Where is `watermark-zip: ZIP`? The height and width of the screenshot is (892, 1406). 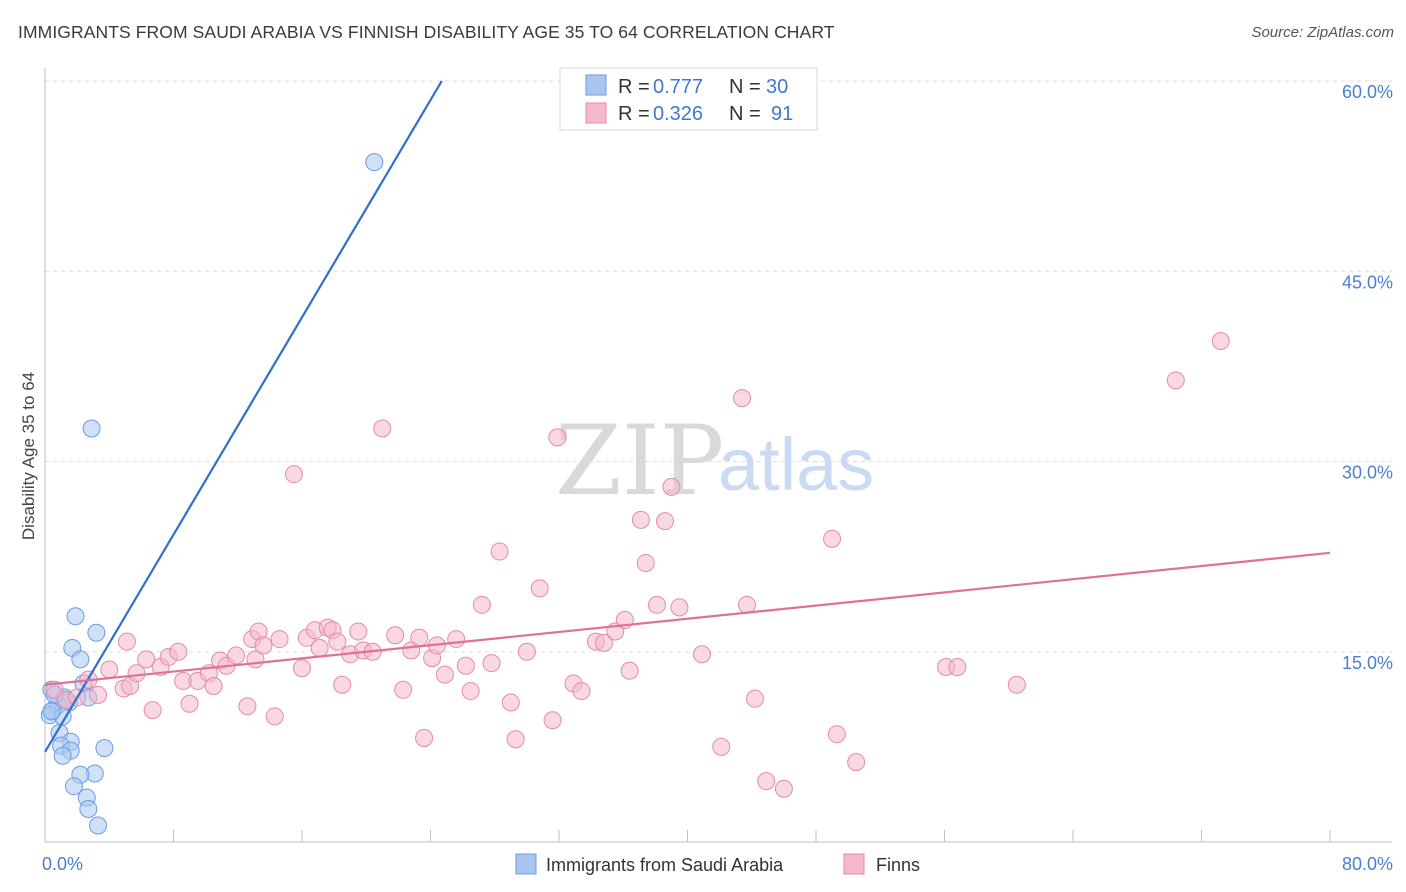 watermark-zip: ZIP is located at coordinates (639, 461).